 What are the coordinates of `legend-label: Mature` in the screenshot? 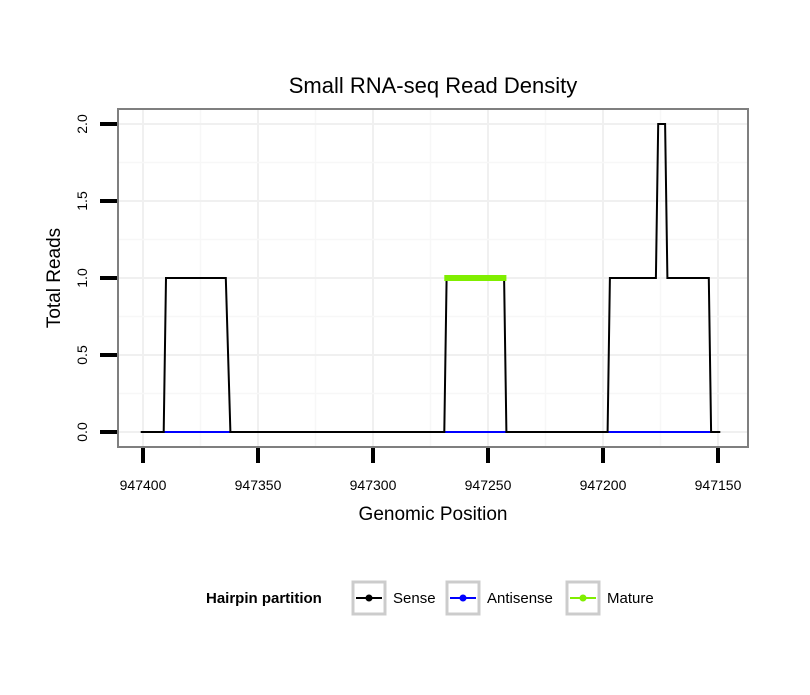 It's located at (630, 598).